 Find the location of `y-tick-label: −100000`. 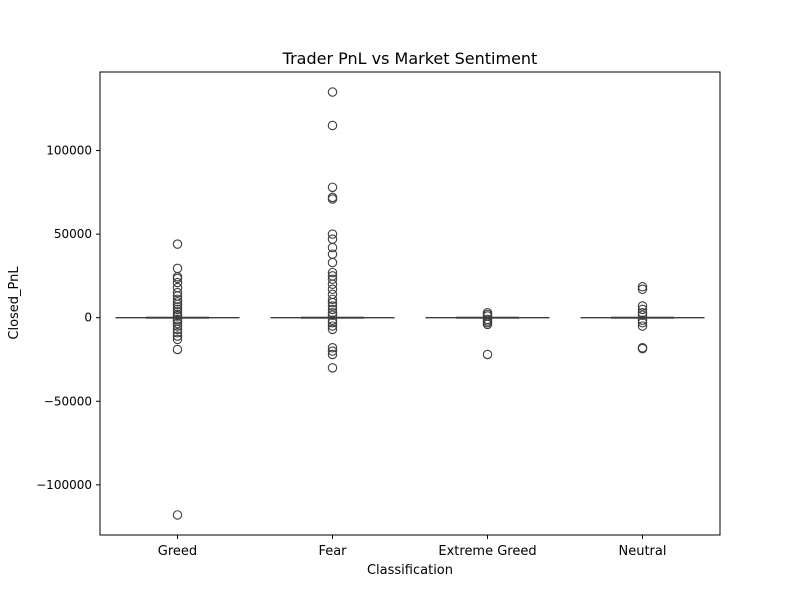

y-tick-label: −100000 is located at coordinates (64, 485).